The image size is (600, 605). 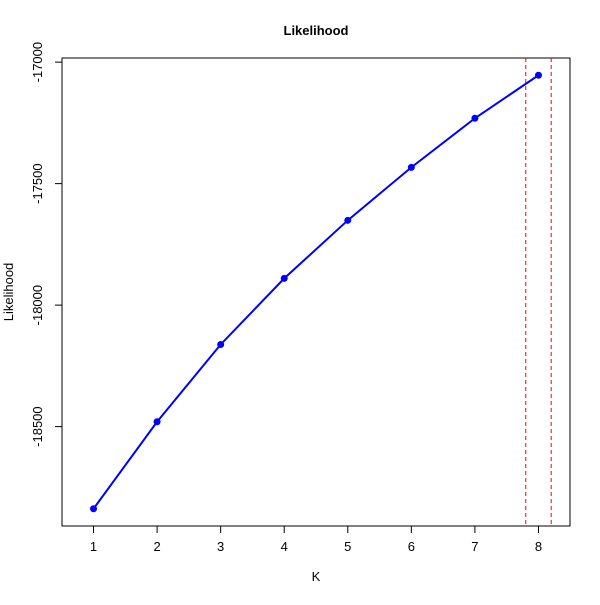 I want to click on x-tick-label: 4, so click(x=284, y=546).